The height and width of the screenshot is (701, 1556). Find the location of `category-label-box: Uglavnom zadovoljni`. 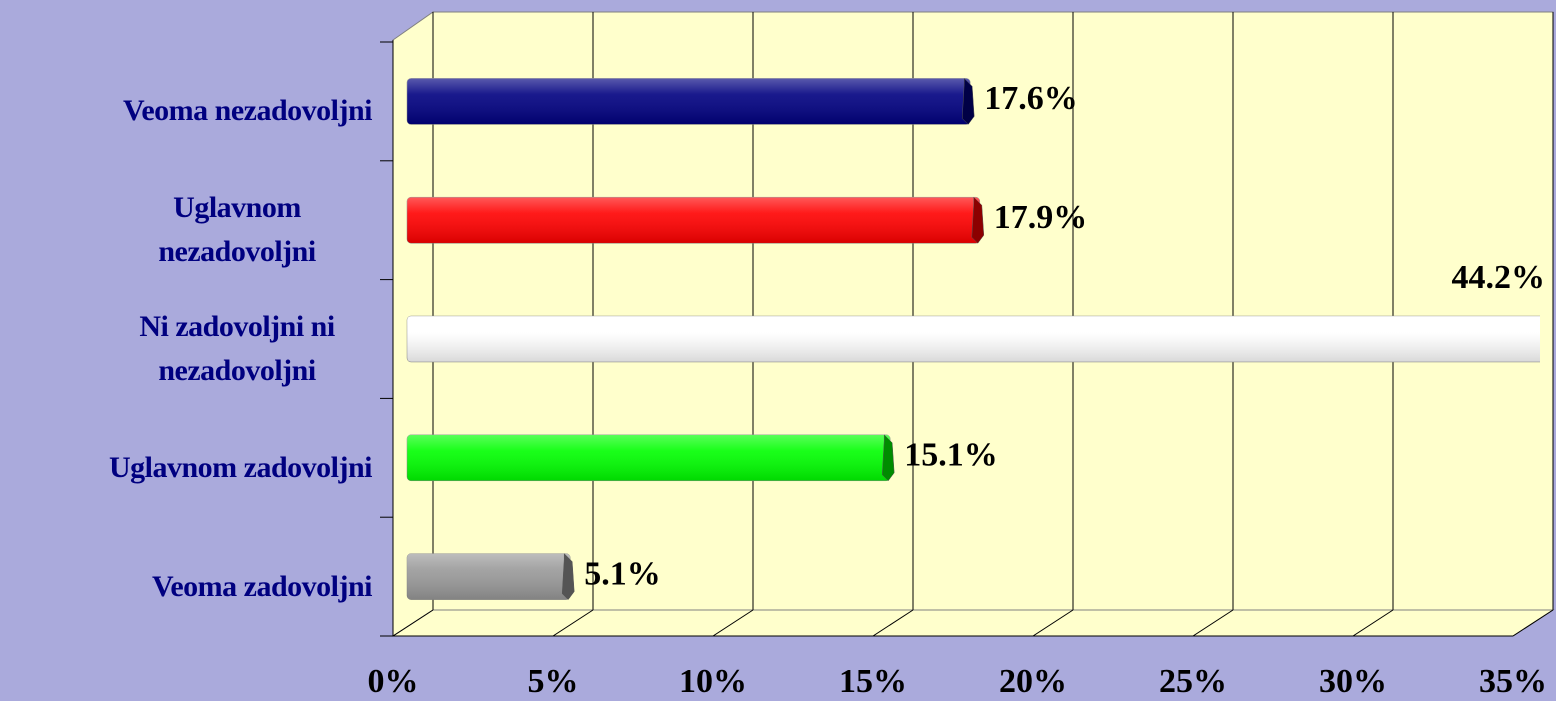

category-label-box: Uglavnom zadovoljni is located at coordinates (240, 468).